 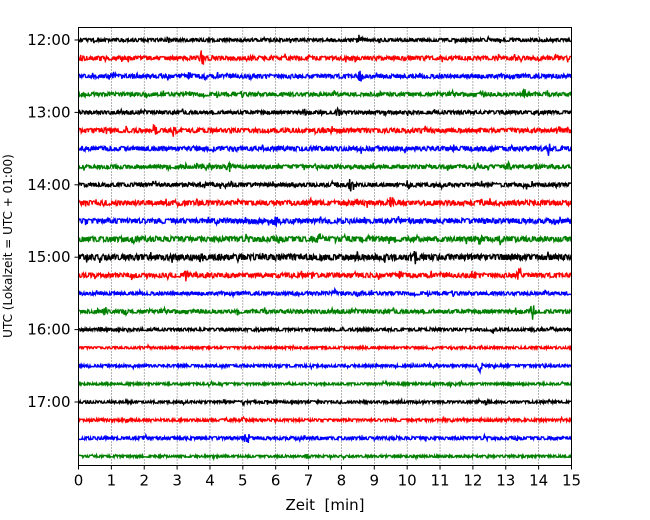 I want to click on x-tick-label: 6, so click(x=276, y=481).